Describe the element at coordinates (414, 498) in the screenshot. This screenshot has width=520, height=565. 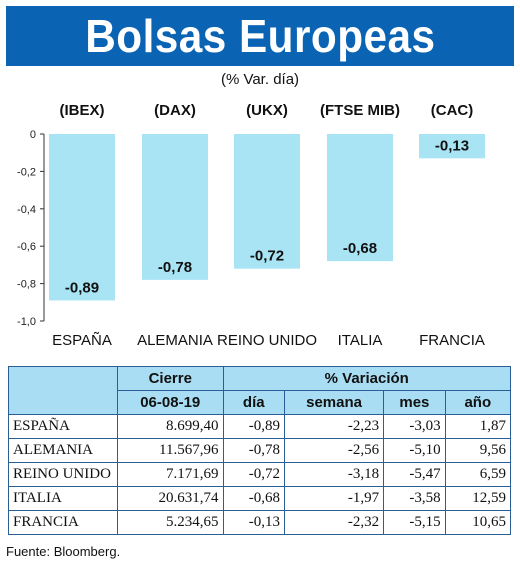
I see `row-month: -3,58` at that location.